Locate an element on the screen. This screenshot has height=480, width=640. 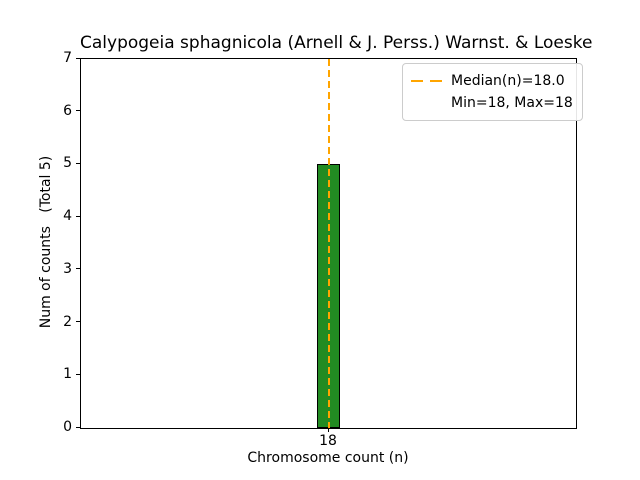
legend-entry-minmax: Min=18, Max=18 is located at coordinates (492, 103).